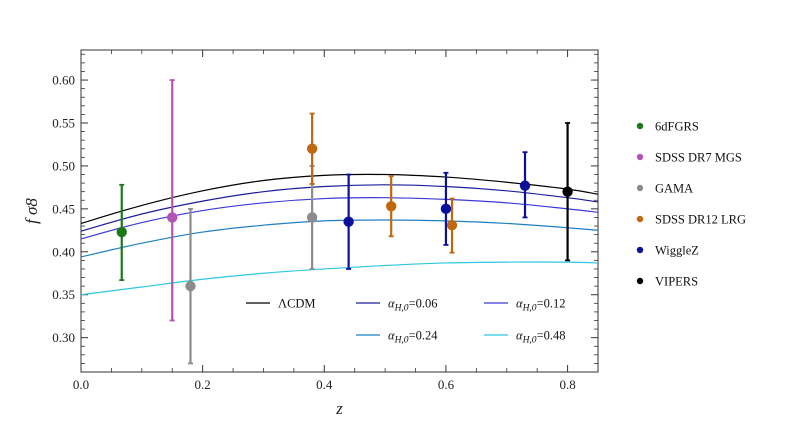 This screenshot has width=804, height=425. What do you see at coordinates (63, 251) in the screenshot?
I see `y-tick-label: 0.40` at bounding box center [63, 251].